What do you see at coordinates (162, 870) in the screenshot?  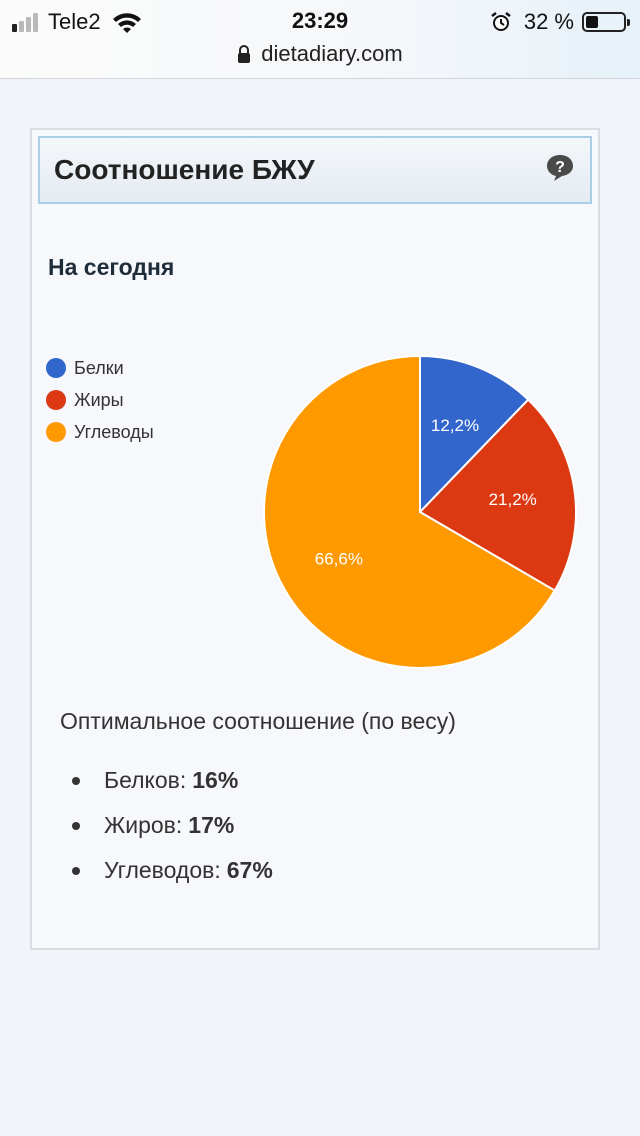 I see `optimal-label-carbs: Углеводов:` at bounding box center [162, 870].